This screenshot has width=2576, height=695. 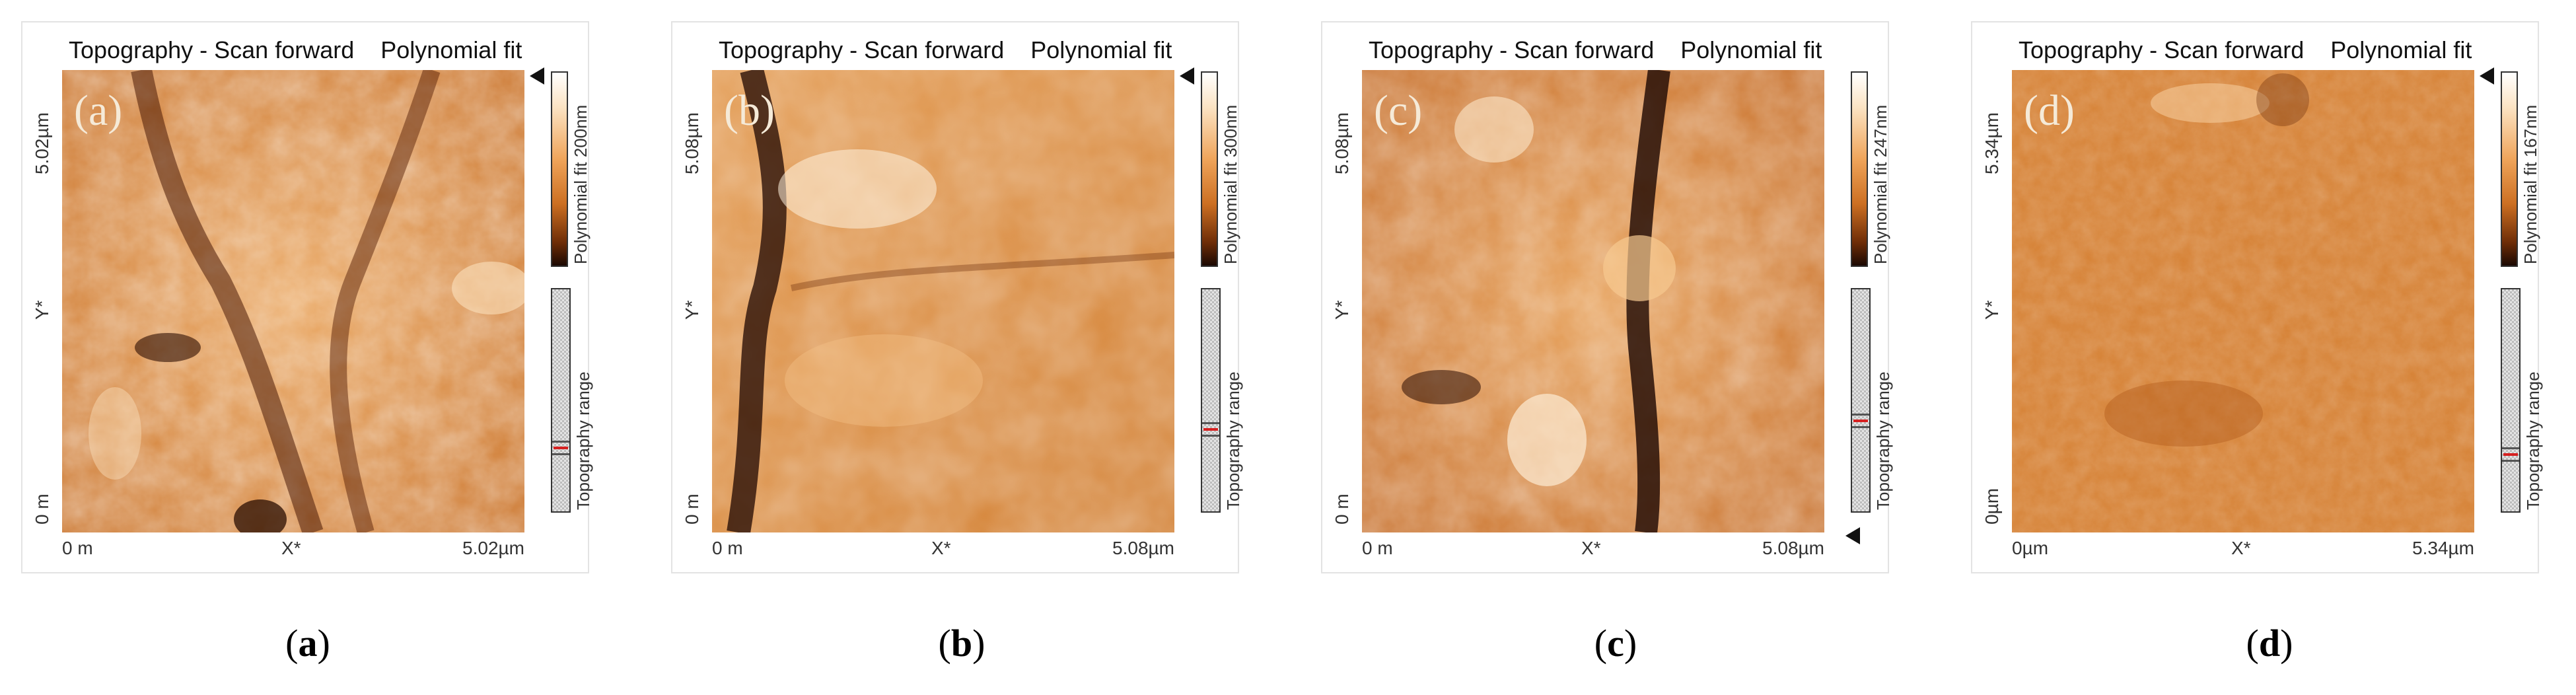 I want to click on caption-letter: c, so click(x=1616, y=643).